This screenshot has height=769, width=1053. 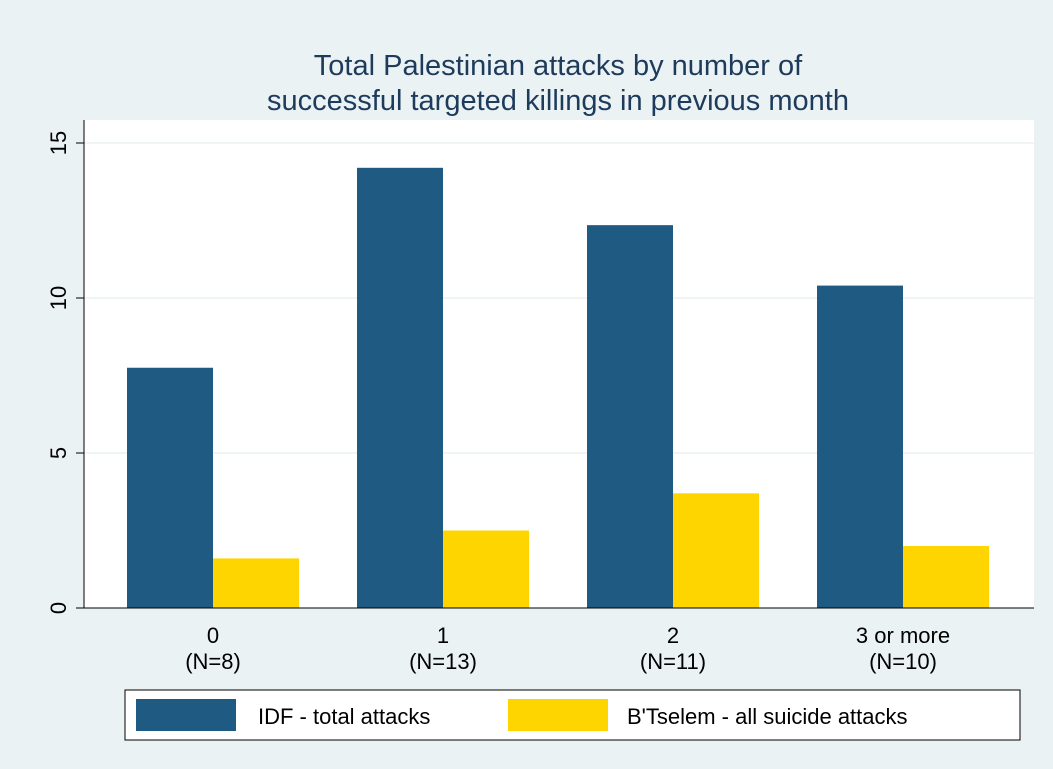 I want to click on legend-label-btselem: B'Tselem - all suicide attacks, so click(x=767, y=716).